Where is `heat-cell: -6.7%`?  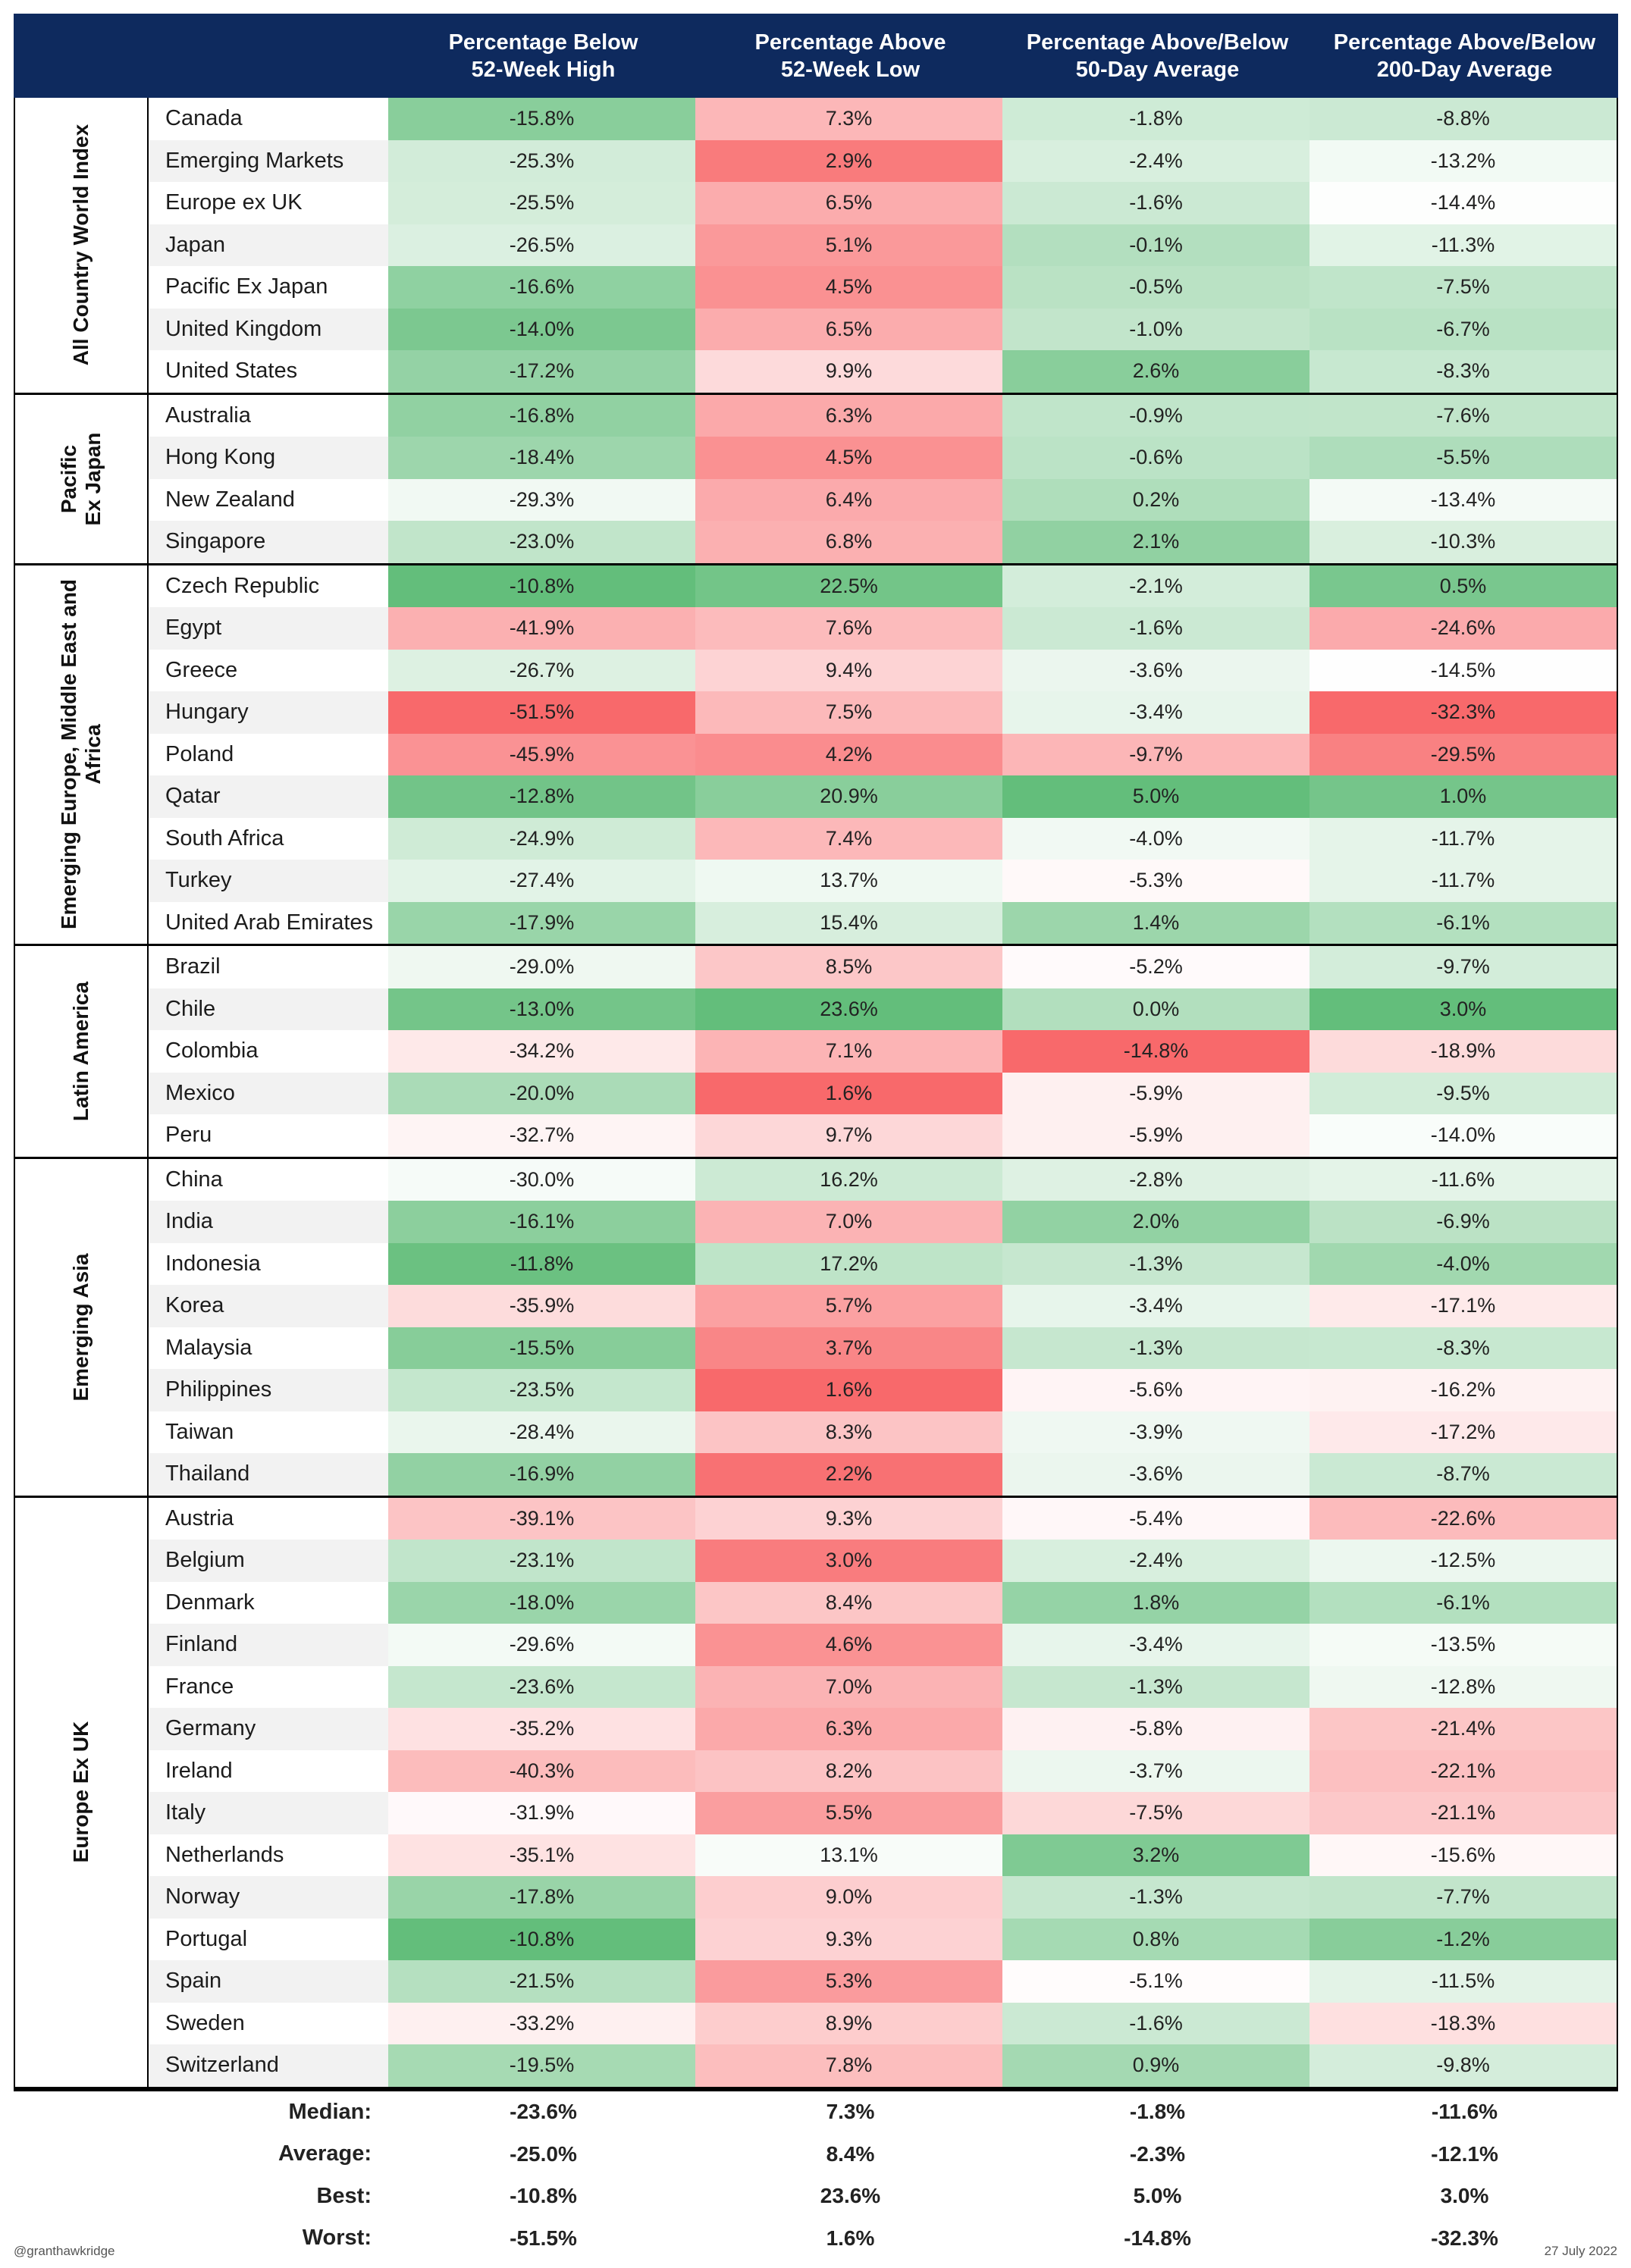
heat-cell: -6.7% is located at coordinates (1463, 329).